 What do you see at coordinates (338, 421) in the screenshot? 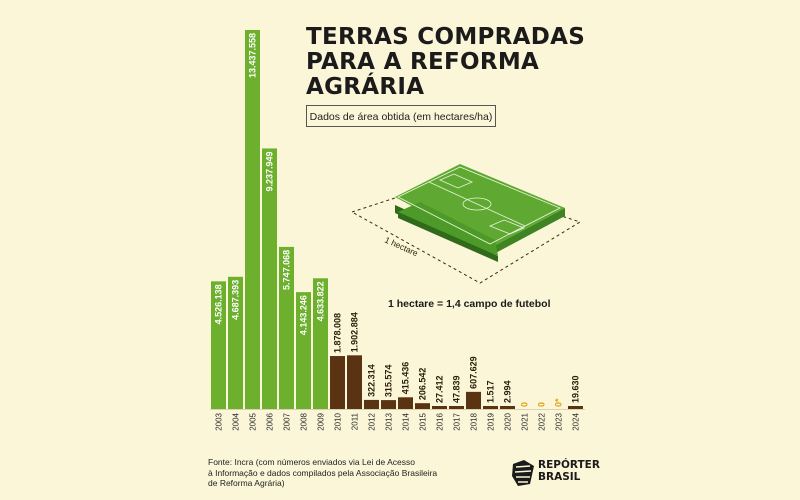
I see `year-label-2010: 2010` at bounding box center [338, 421].